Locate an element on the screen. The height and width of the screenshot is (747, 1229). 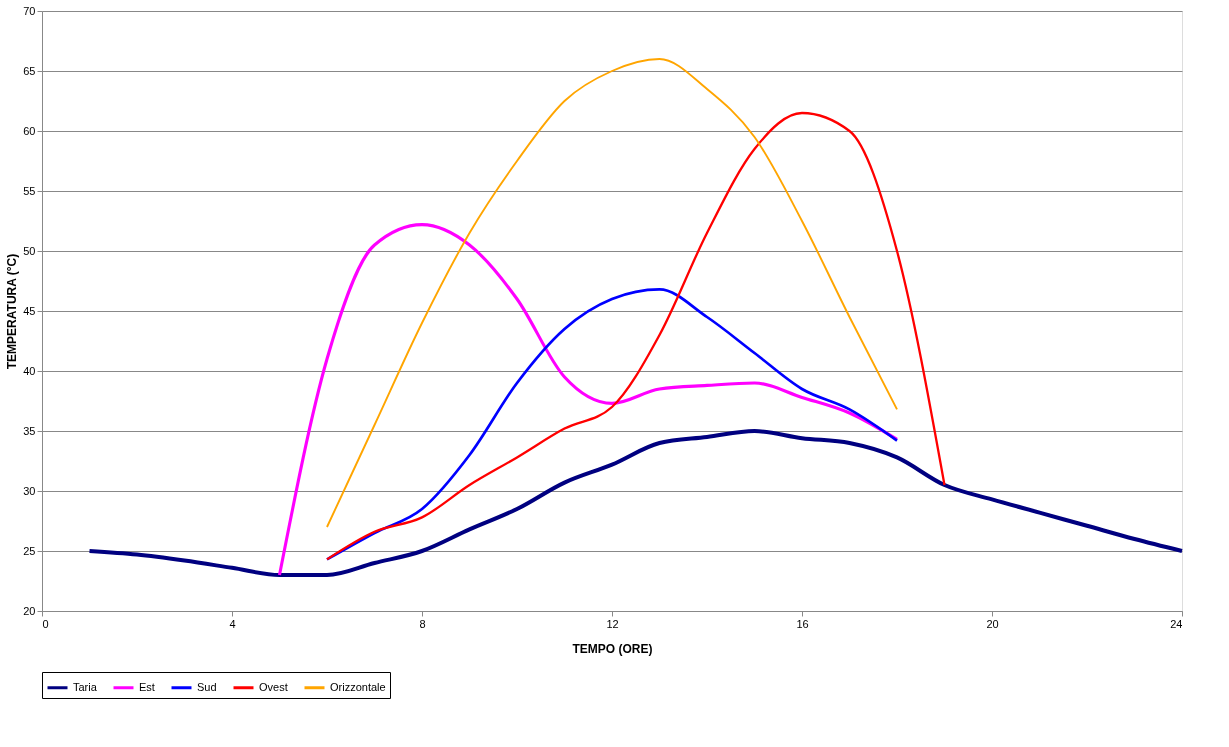
legend-label: Orizzontale is located at coordinates (358, 686).